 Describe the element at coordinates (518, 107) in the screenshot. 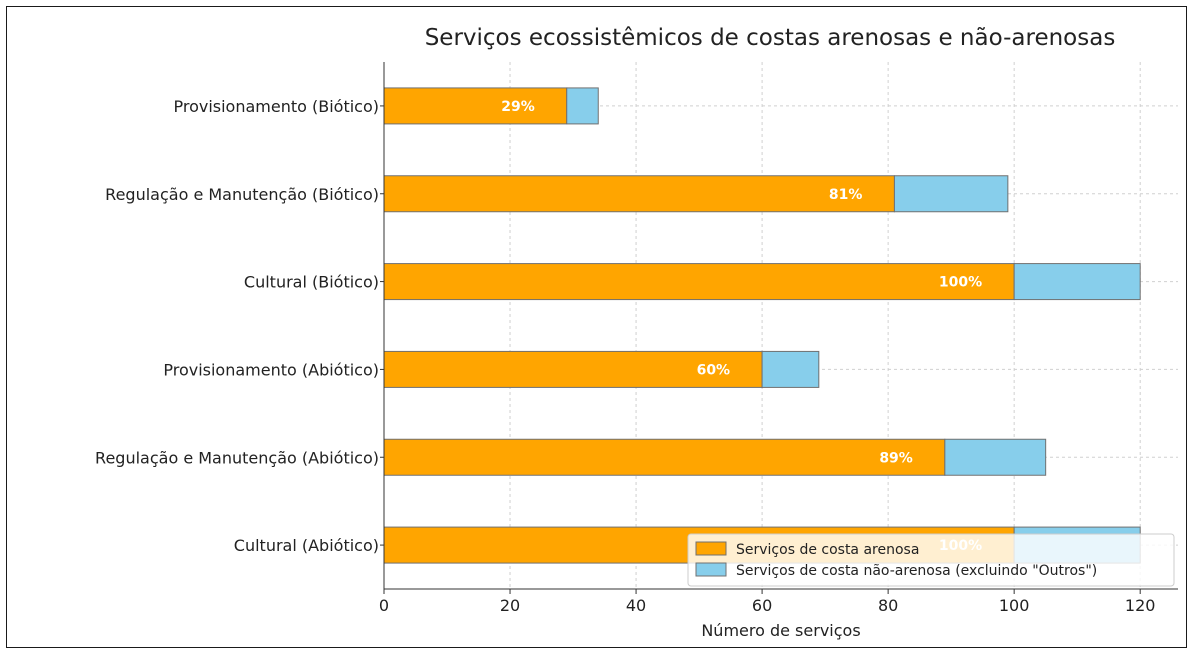

I see `data-label-0: 29%` at that location.